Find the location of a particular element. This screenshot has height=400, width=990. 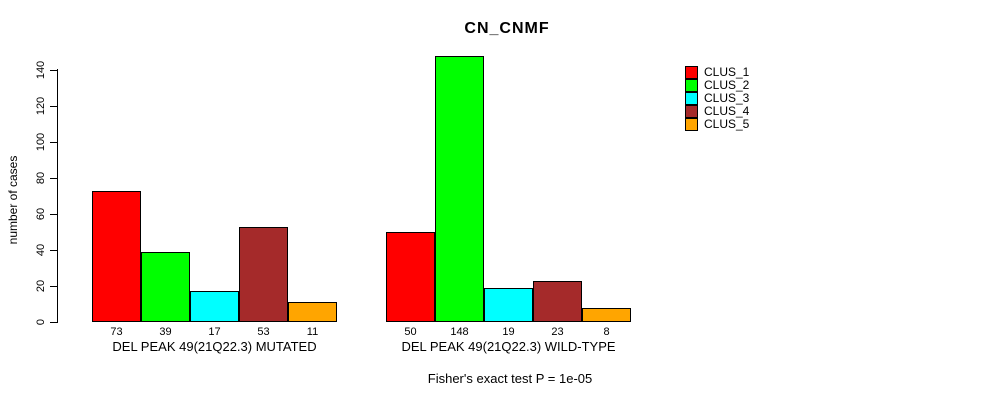

bar-value-label: 50 is located at coordinates (410, 332).